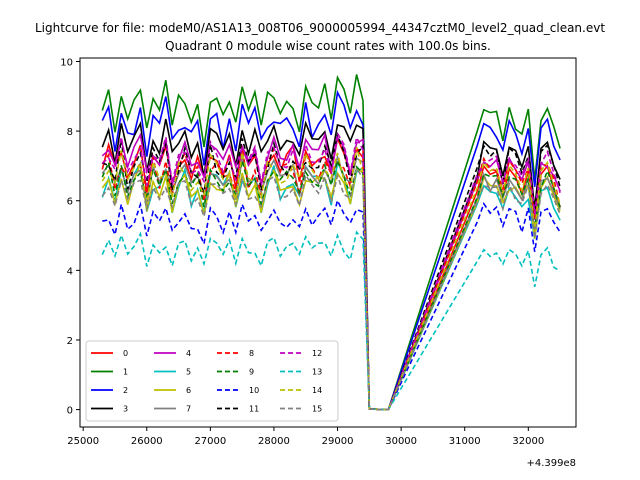  Describe the element at coordinates (125, 390) in the screenshot. I see `legend-label-2: 2` at that location.